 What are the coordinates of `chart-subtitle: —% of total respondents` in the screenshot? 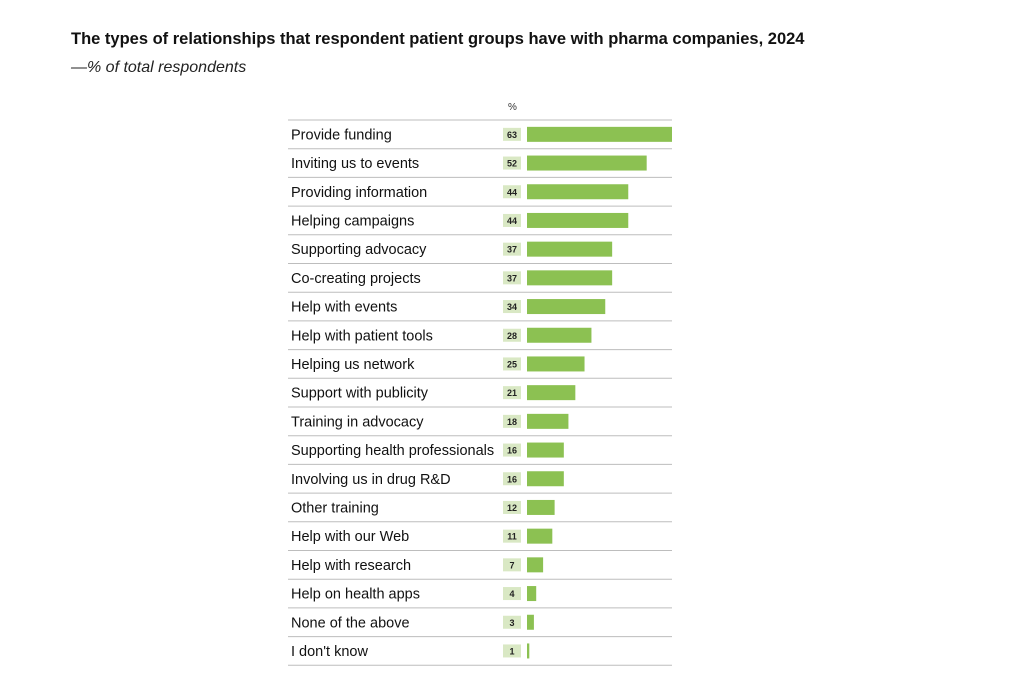 It's located at (159, 67).